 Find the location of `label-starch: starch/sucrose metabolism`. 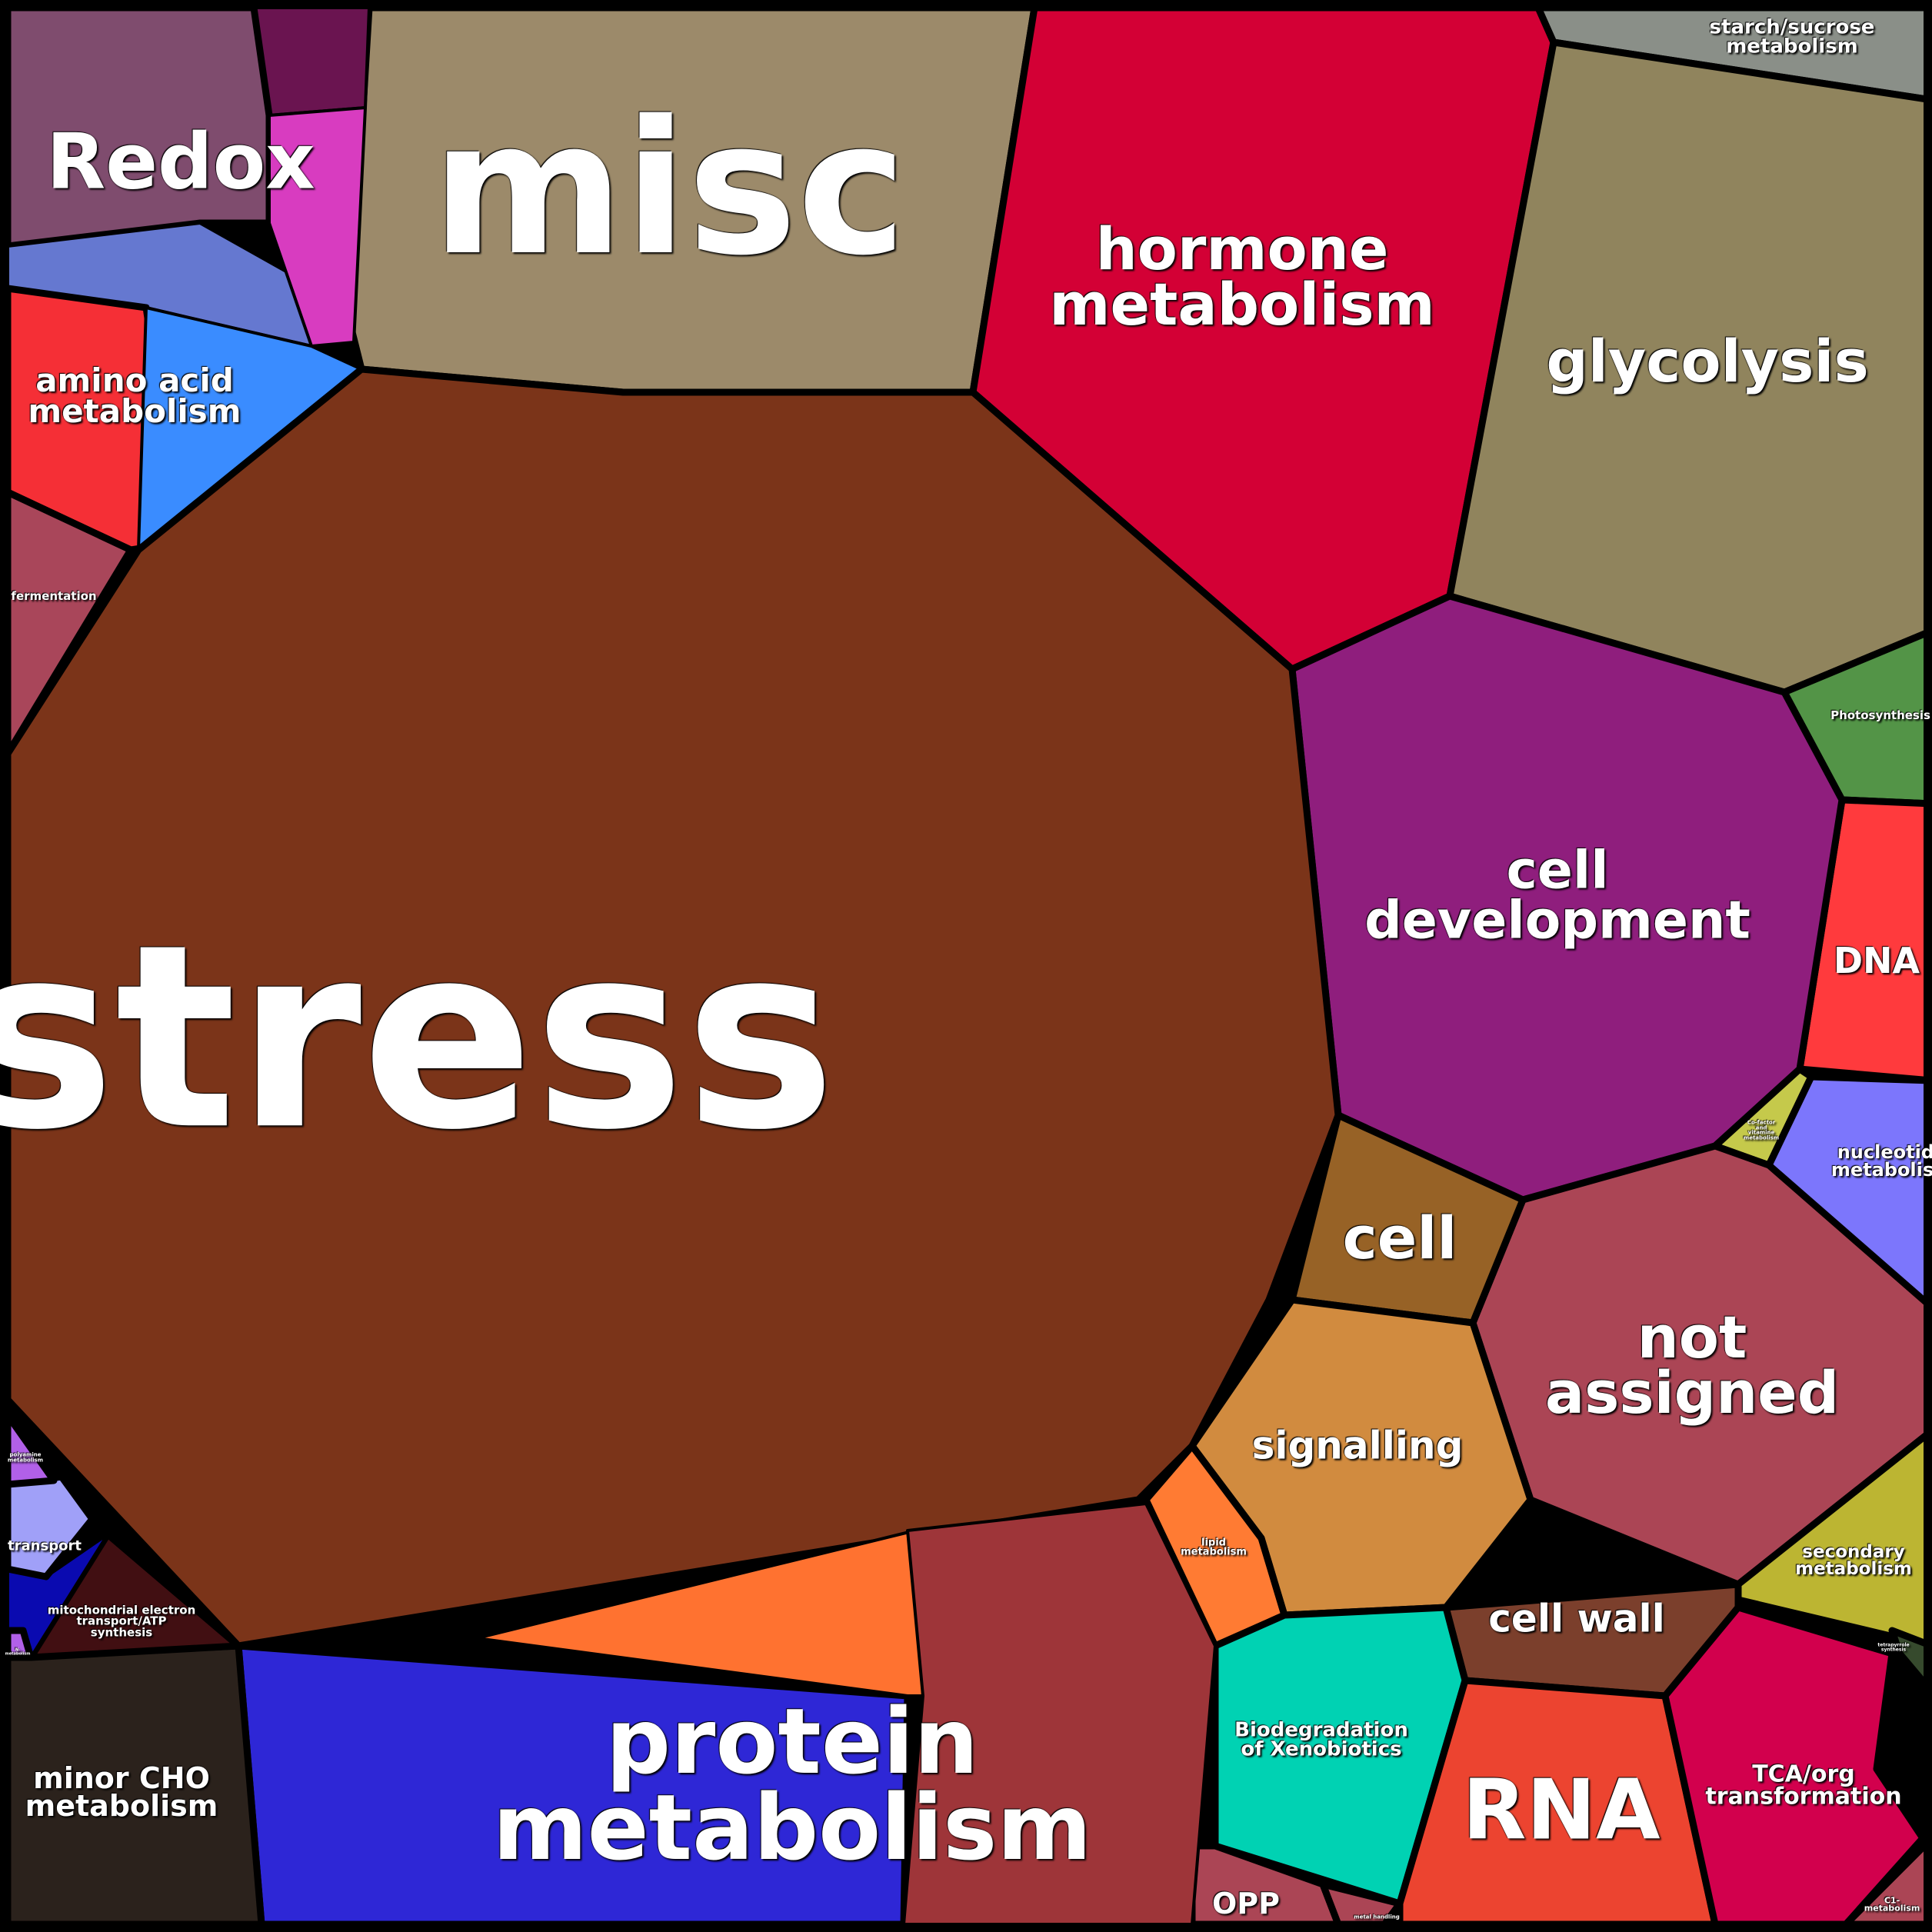

label-starch: starch/sucrose metabolism is located at coordinates (1792, 36).